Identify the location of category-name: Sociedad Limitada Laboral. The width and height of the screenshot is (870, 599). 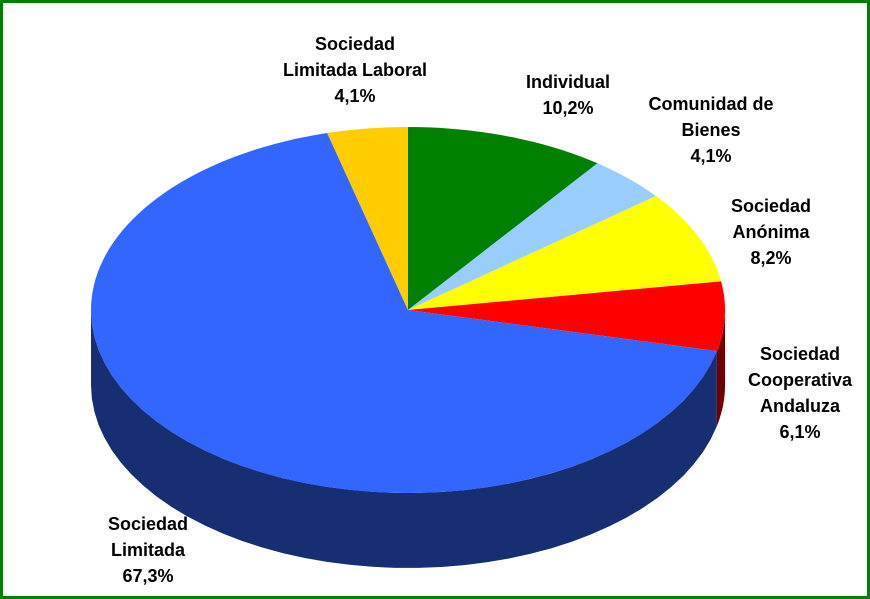
(355, 57).